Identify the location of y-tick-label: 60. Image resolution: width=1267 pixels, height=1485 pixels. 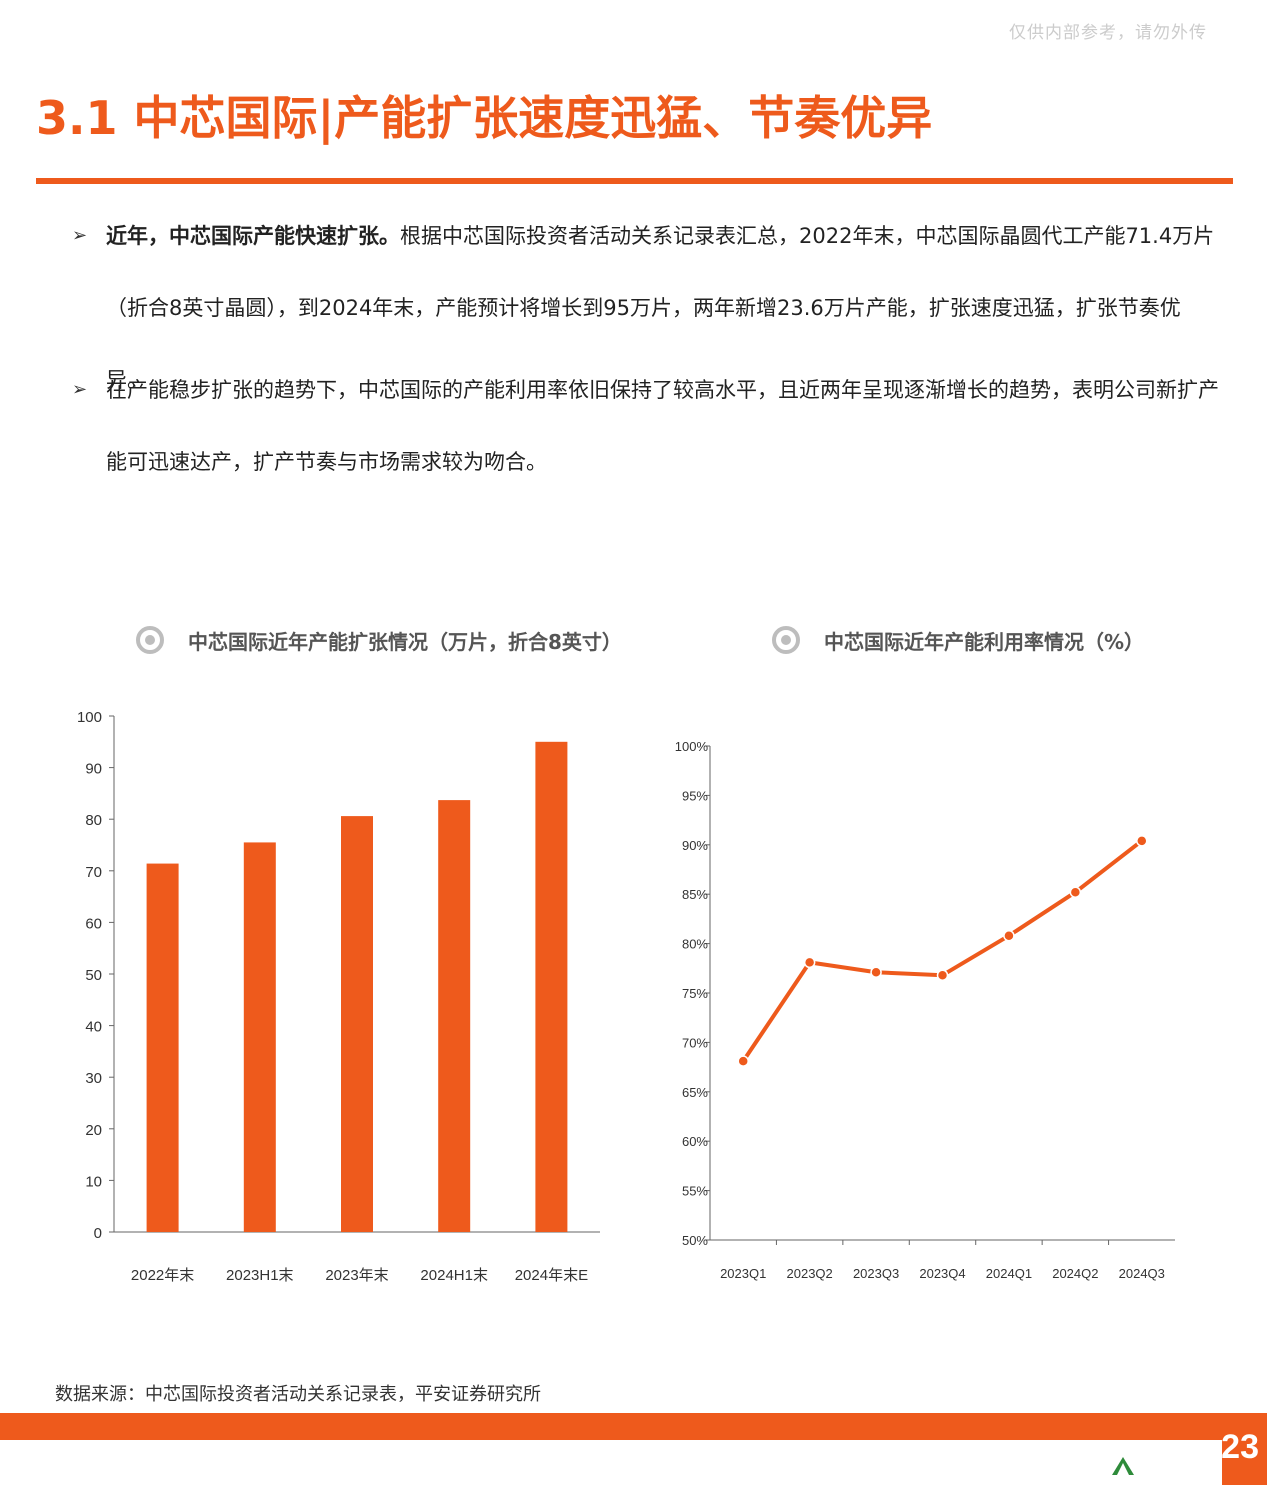
(93, 923).